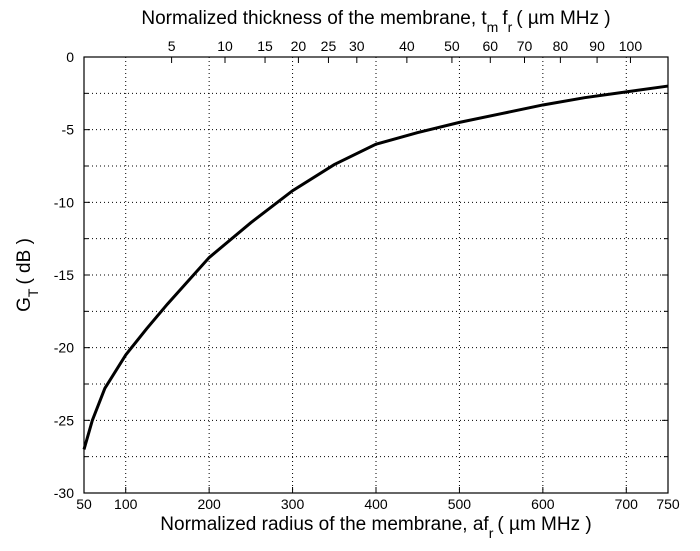 The height and width of the screenshot is (551, 700). What do you see at coordinates (505, 18) in the screenshot?
I see `label-part: f` at bounding box center [505, 18].